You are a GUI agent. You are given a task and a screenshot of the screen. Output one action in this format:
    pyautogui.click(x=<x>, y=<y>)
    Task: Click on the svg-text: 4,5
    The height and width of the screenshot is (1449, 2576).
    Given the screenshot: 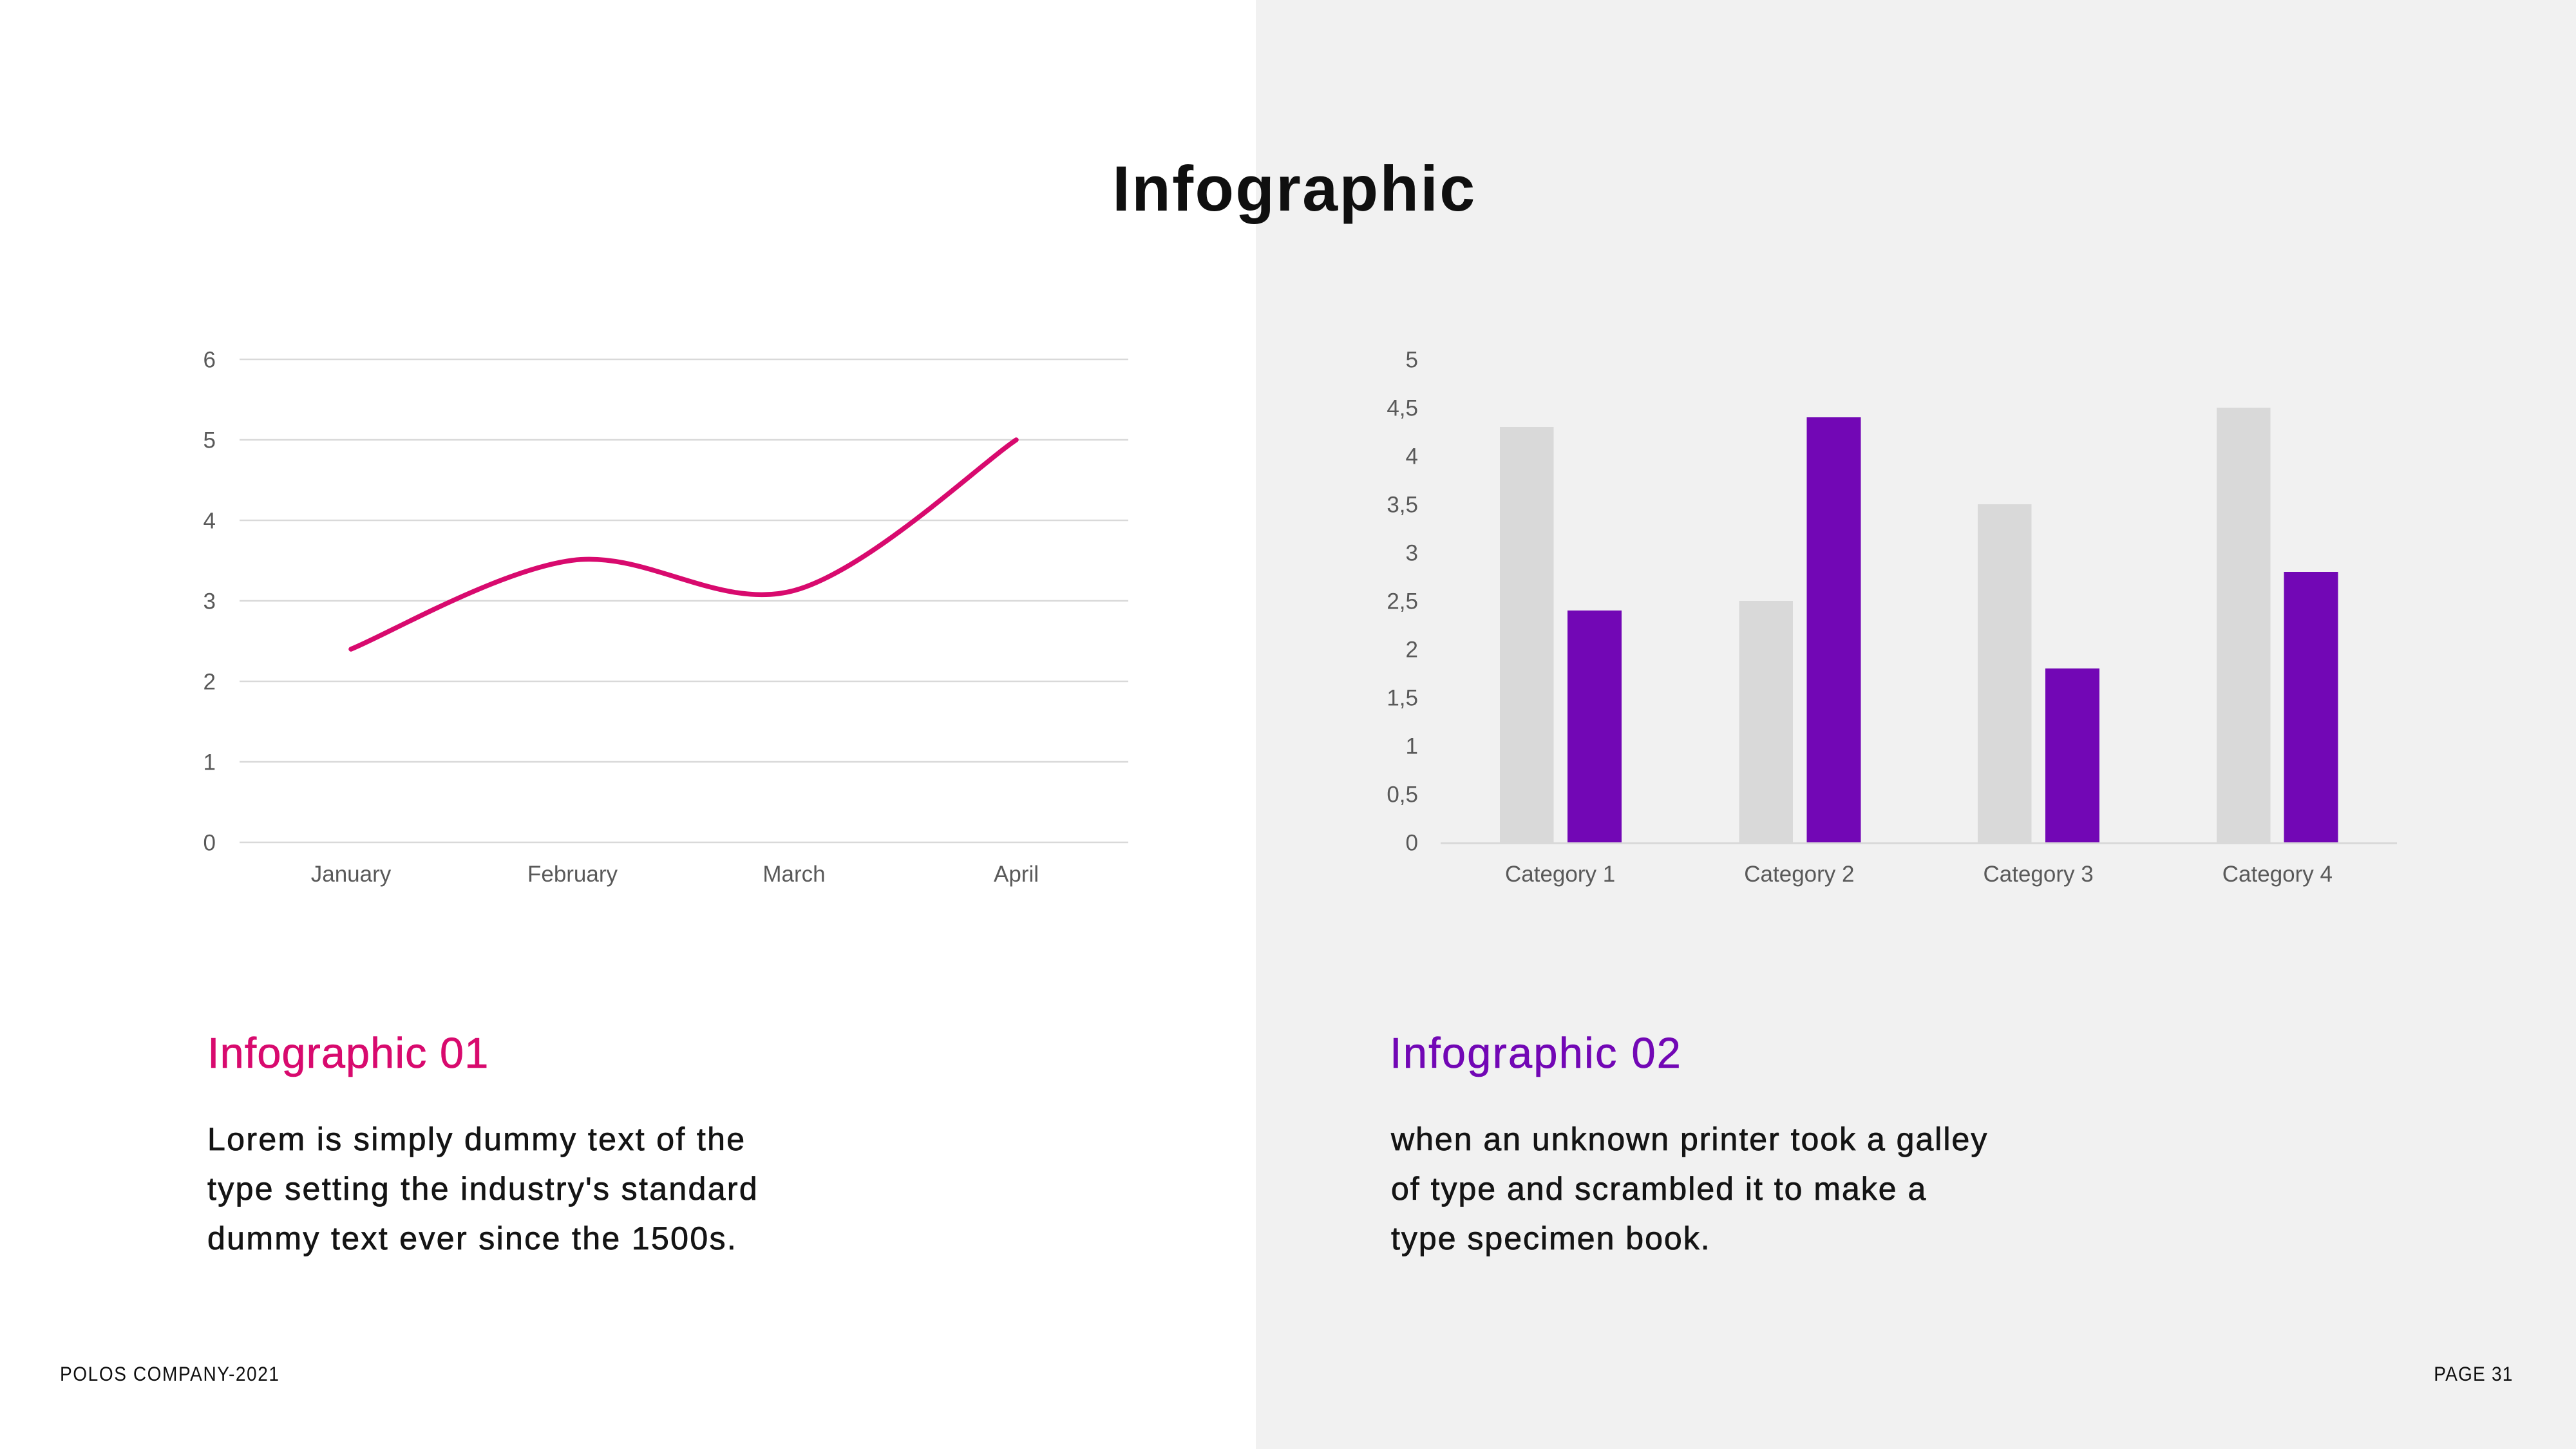 What is the action you would take?
    pyautogui.click(x=1403, y=409)
    